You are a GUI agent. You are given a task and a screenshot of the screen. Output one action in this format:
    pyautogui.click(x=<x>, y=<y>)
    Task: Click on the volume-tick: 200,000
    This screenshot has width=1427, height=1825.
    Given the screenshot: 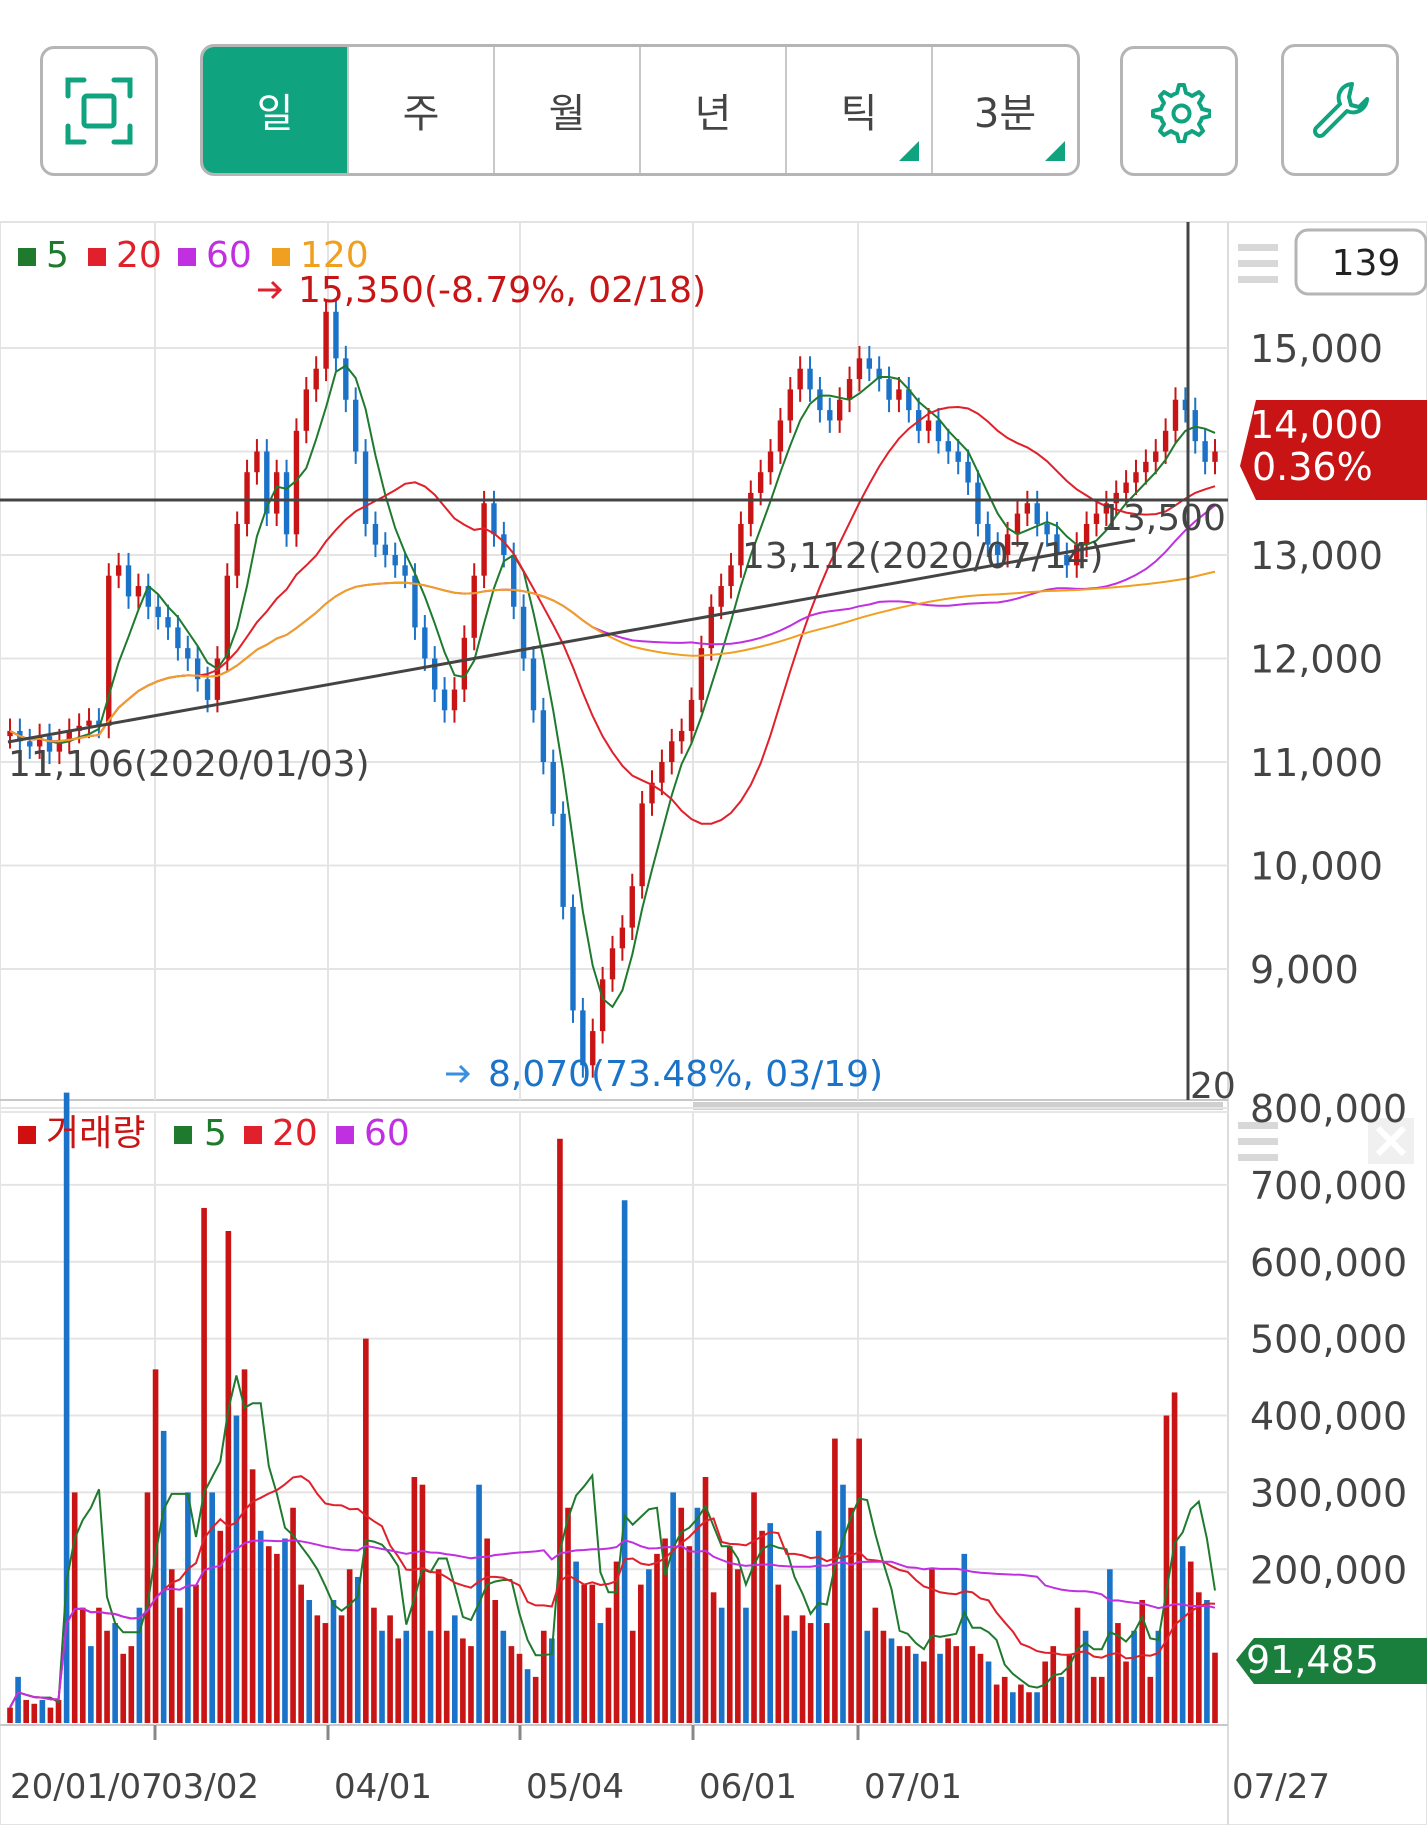 What is the action you would take?
    pyautogui.click(x=1328, y=1570)
    